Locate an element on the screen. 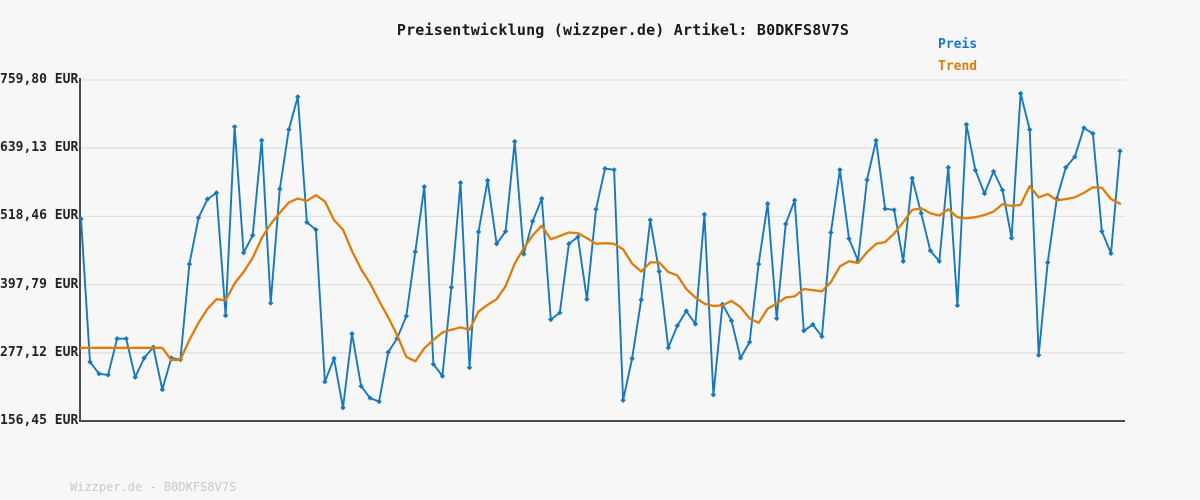 The image size is (1200, 500). watermark-text: Wizzper.de - B0DKFS8V7S is located at coordinates (153, 487).